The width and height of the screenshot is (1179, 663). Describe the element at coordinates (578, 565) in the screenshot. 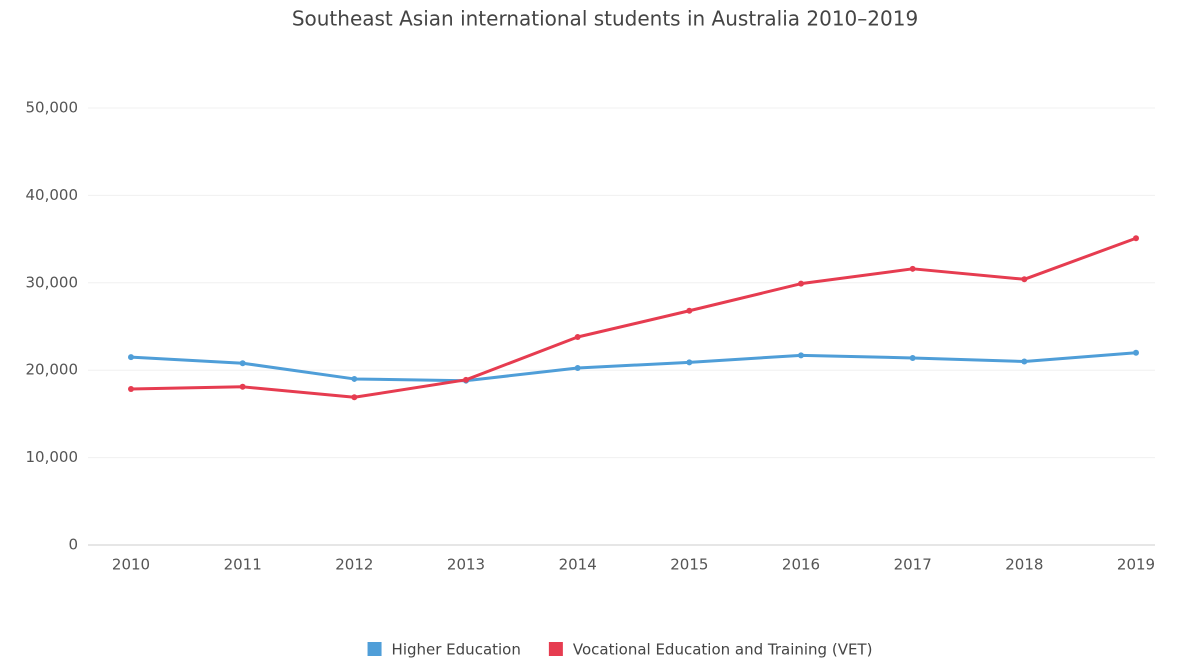

I see `x-tick-label: 2014` at that location.